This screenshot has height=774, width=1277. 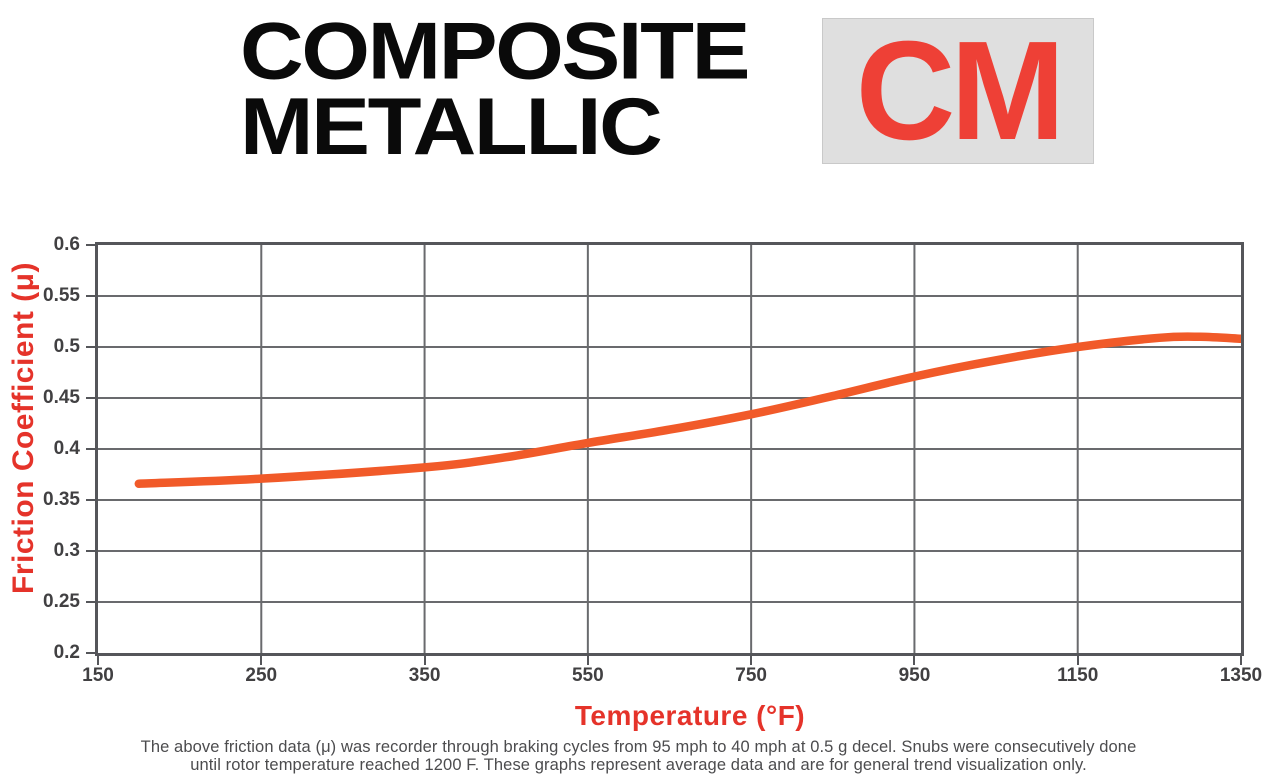 I want to click on x-tick-label: 250, so click(x=261, y=675).